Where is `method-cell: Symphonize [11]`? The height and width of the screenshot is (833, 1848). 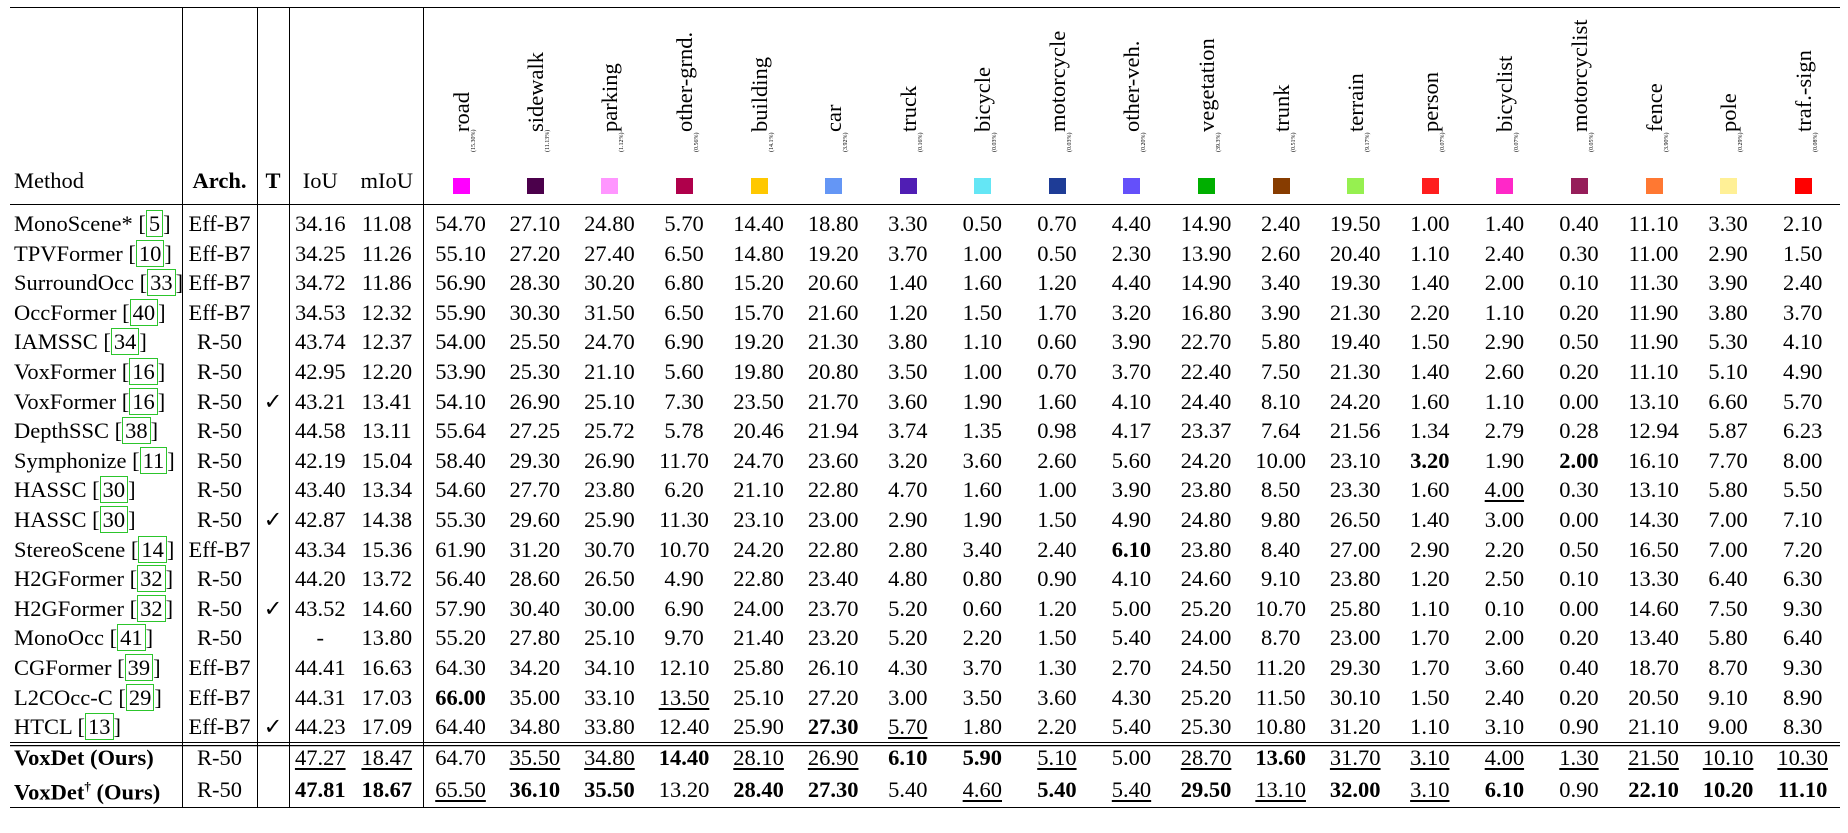
method-cell: Symphonize [11] is located at coordinates (94, 460).